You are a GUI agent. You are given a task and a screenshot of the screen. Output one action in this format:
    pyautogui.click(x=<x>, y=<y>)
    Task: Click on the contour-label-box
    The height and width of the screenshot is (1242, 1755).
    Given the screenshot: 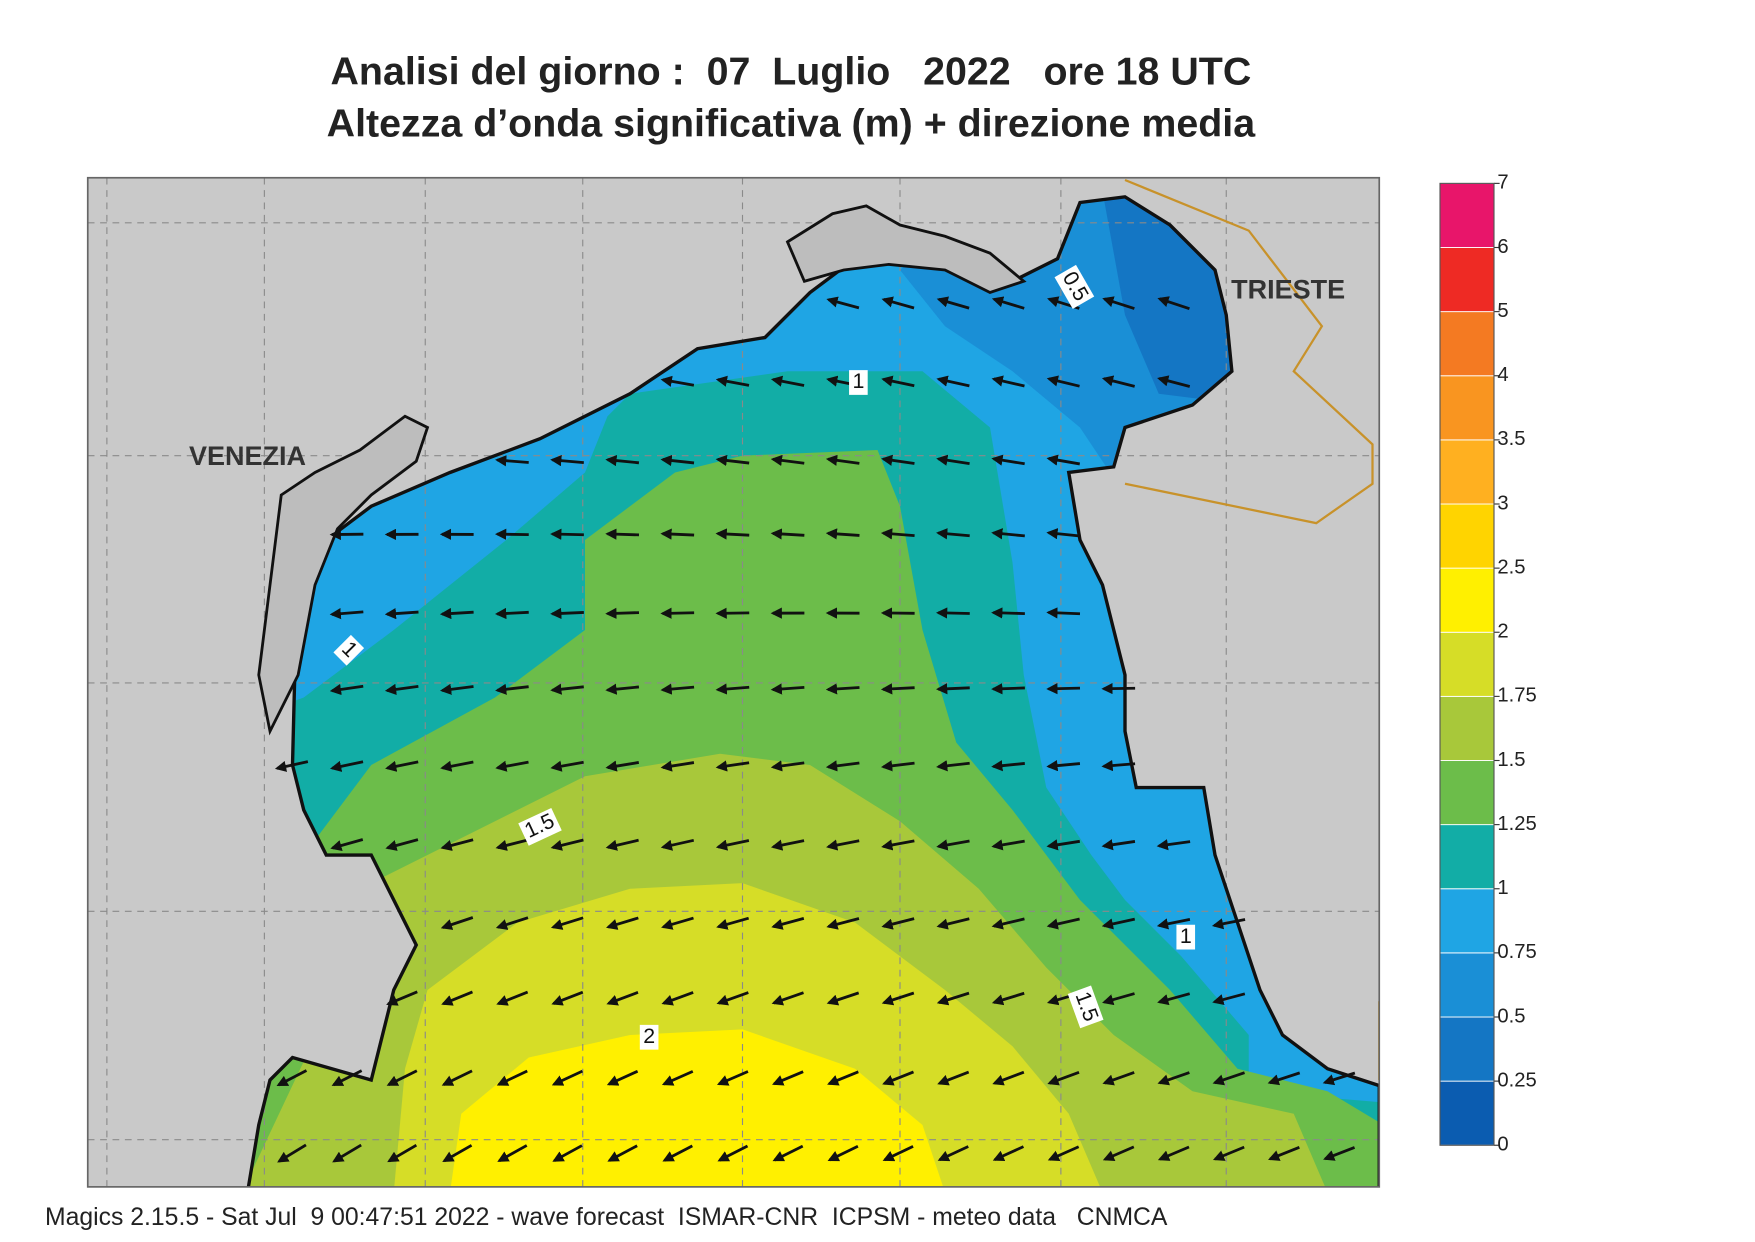 What is the action you would take?
    pyautogui.click(x=858, y=382)
    